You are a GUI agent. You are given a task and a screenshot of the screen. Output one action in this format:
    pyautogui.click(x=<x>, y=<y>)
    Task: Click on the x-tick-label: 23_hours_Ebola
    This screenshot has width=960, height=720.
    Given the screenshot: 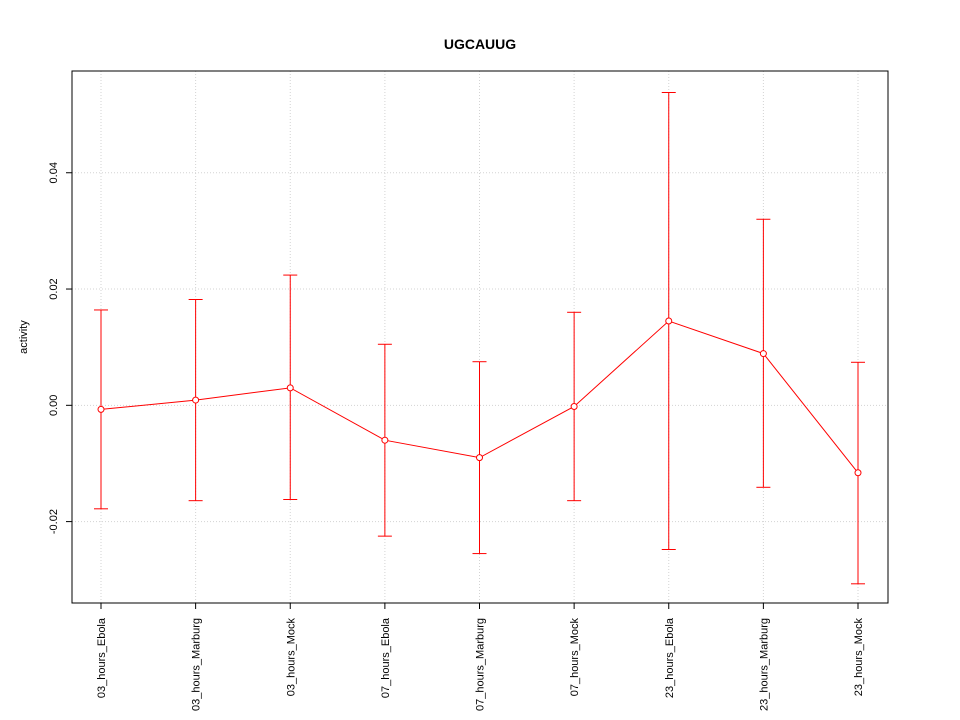 What is the action you would take?
    pyautogui.click(x=670, y=657)
    